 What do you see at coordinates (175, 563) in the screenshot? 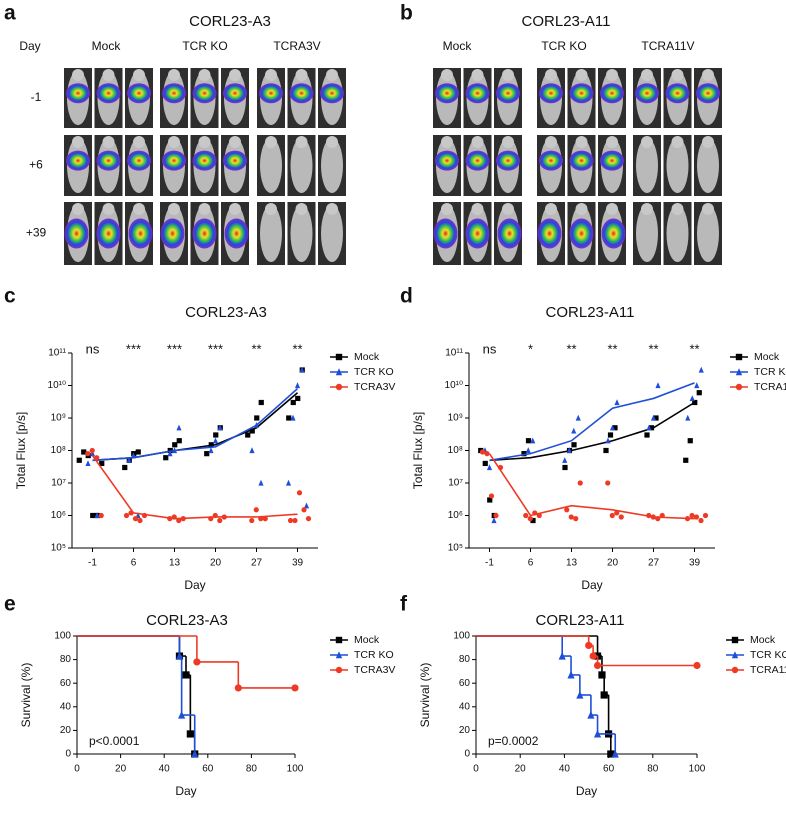
I see `x-tick-label: 13` at bounding box center [175, 563].